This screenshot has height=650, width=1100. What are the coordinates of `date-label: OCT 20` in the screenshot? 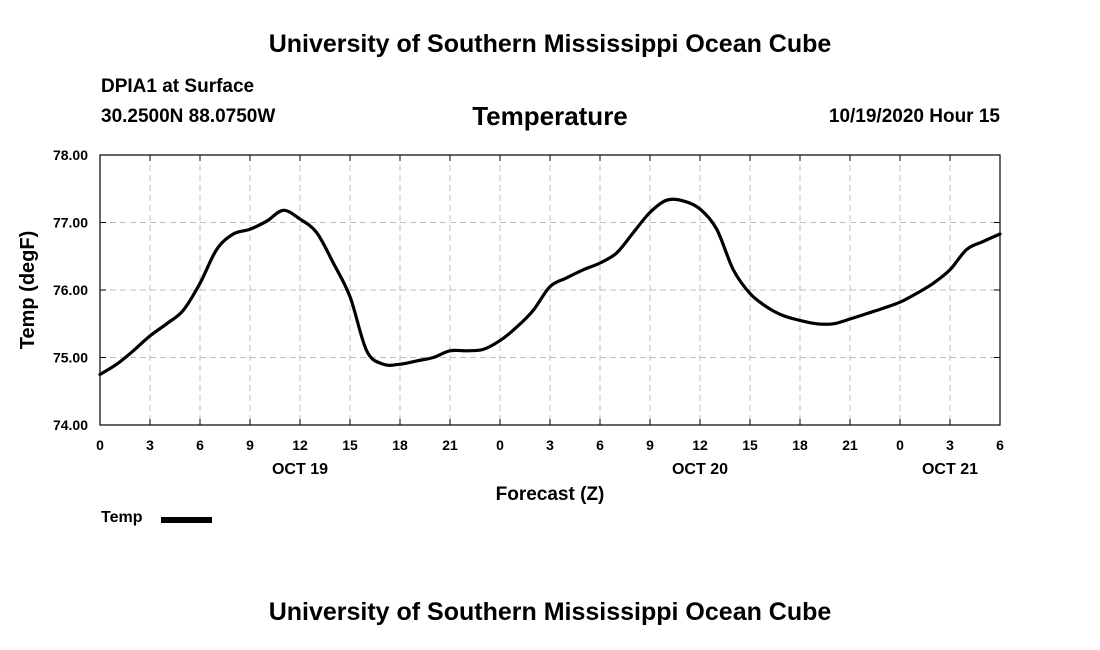 It's located at (700, 469).